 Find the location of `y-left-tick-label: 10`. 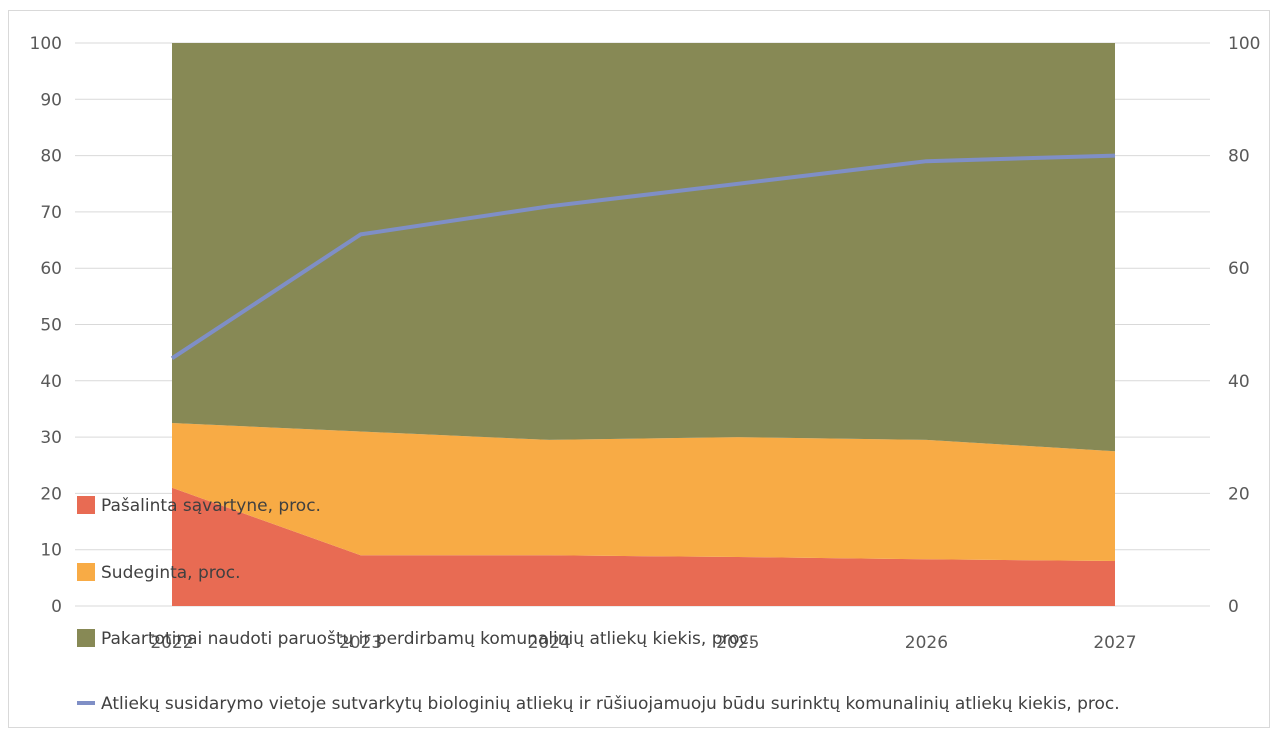

y-left-tick-label: 10 is located at coordinates (51, 551).